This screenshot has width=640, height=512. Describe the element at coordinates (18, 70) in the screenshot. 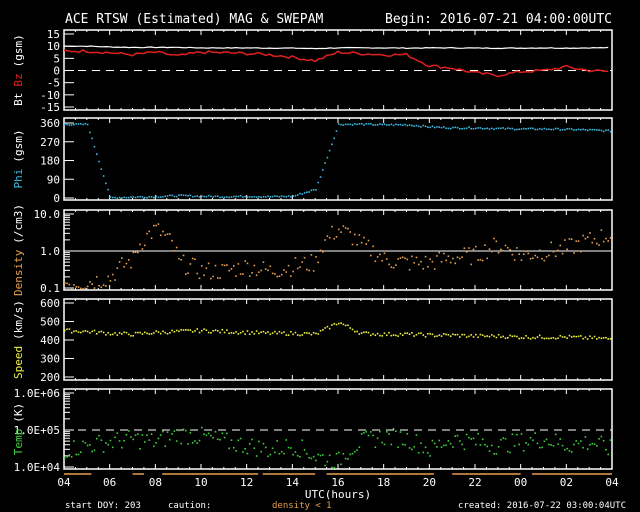

I see `y-axis-label-mag: Bt Bz (gsm)` at that location.